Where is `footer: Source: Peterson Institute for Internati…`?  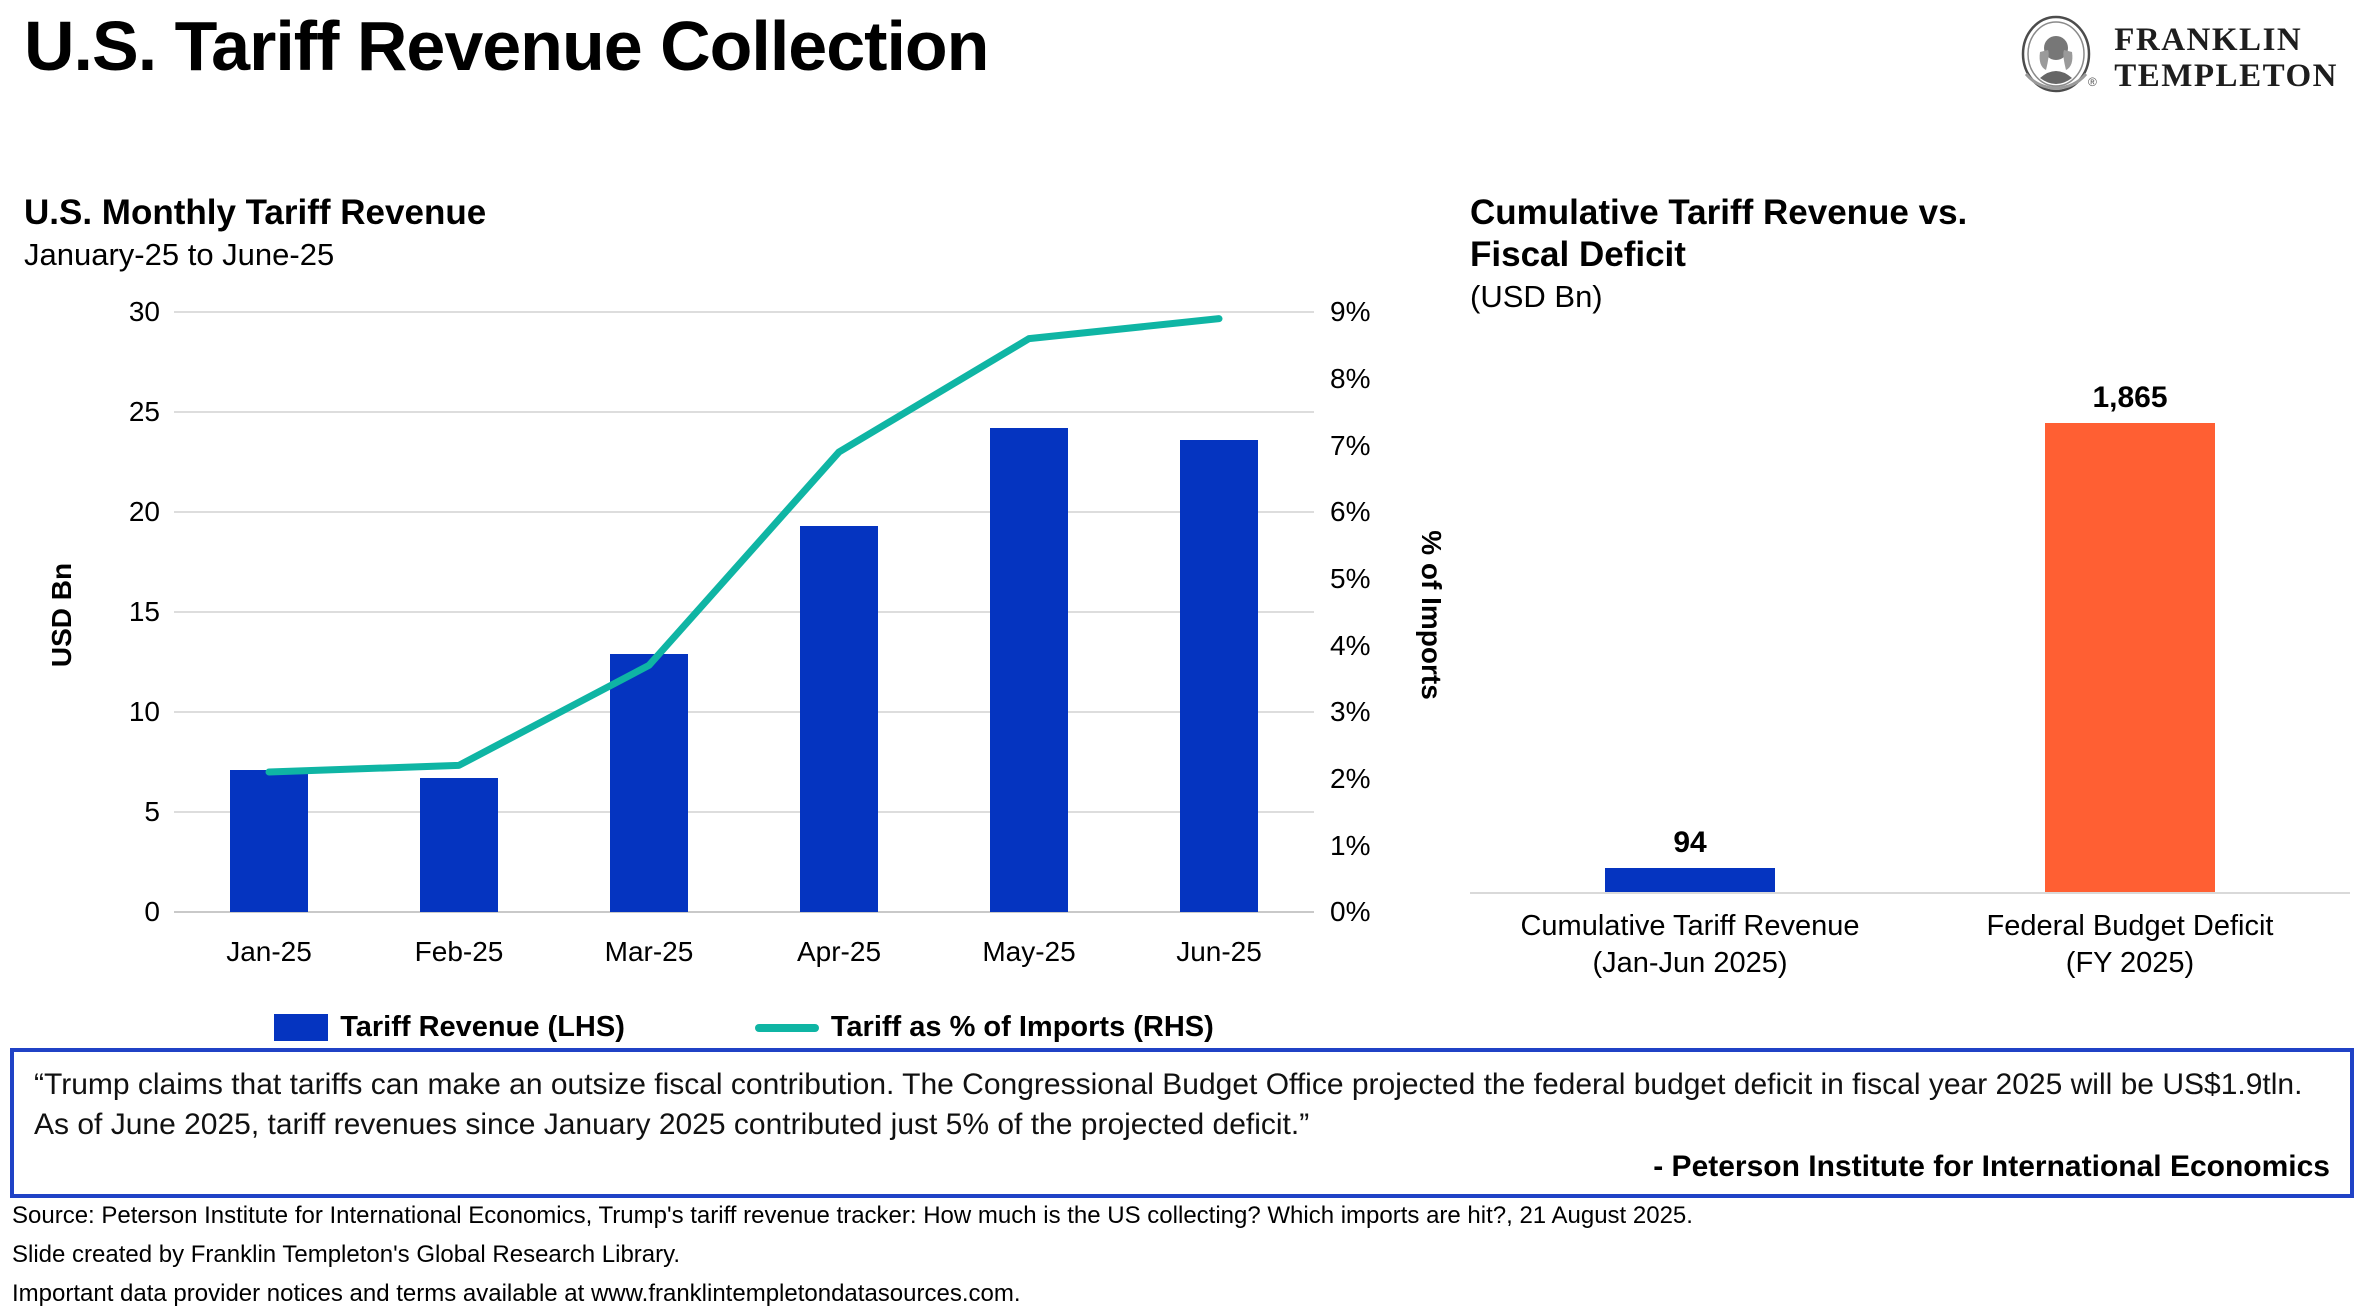
footer: Source: Peterson Institute for Internati… is located at coordinates (1177, 1254).